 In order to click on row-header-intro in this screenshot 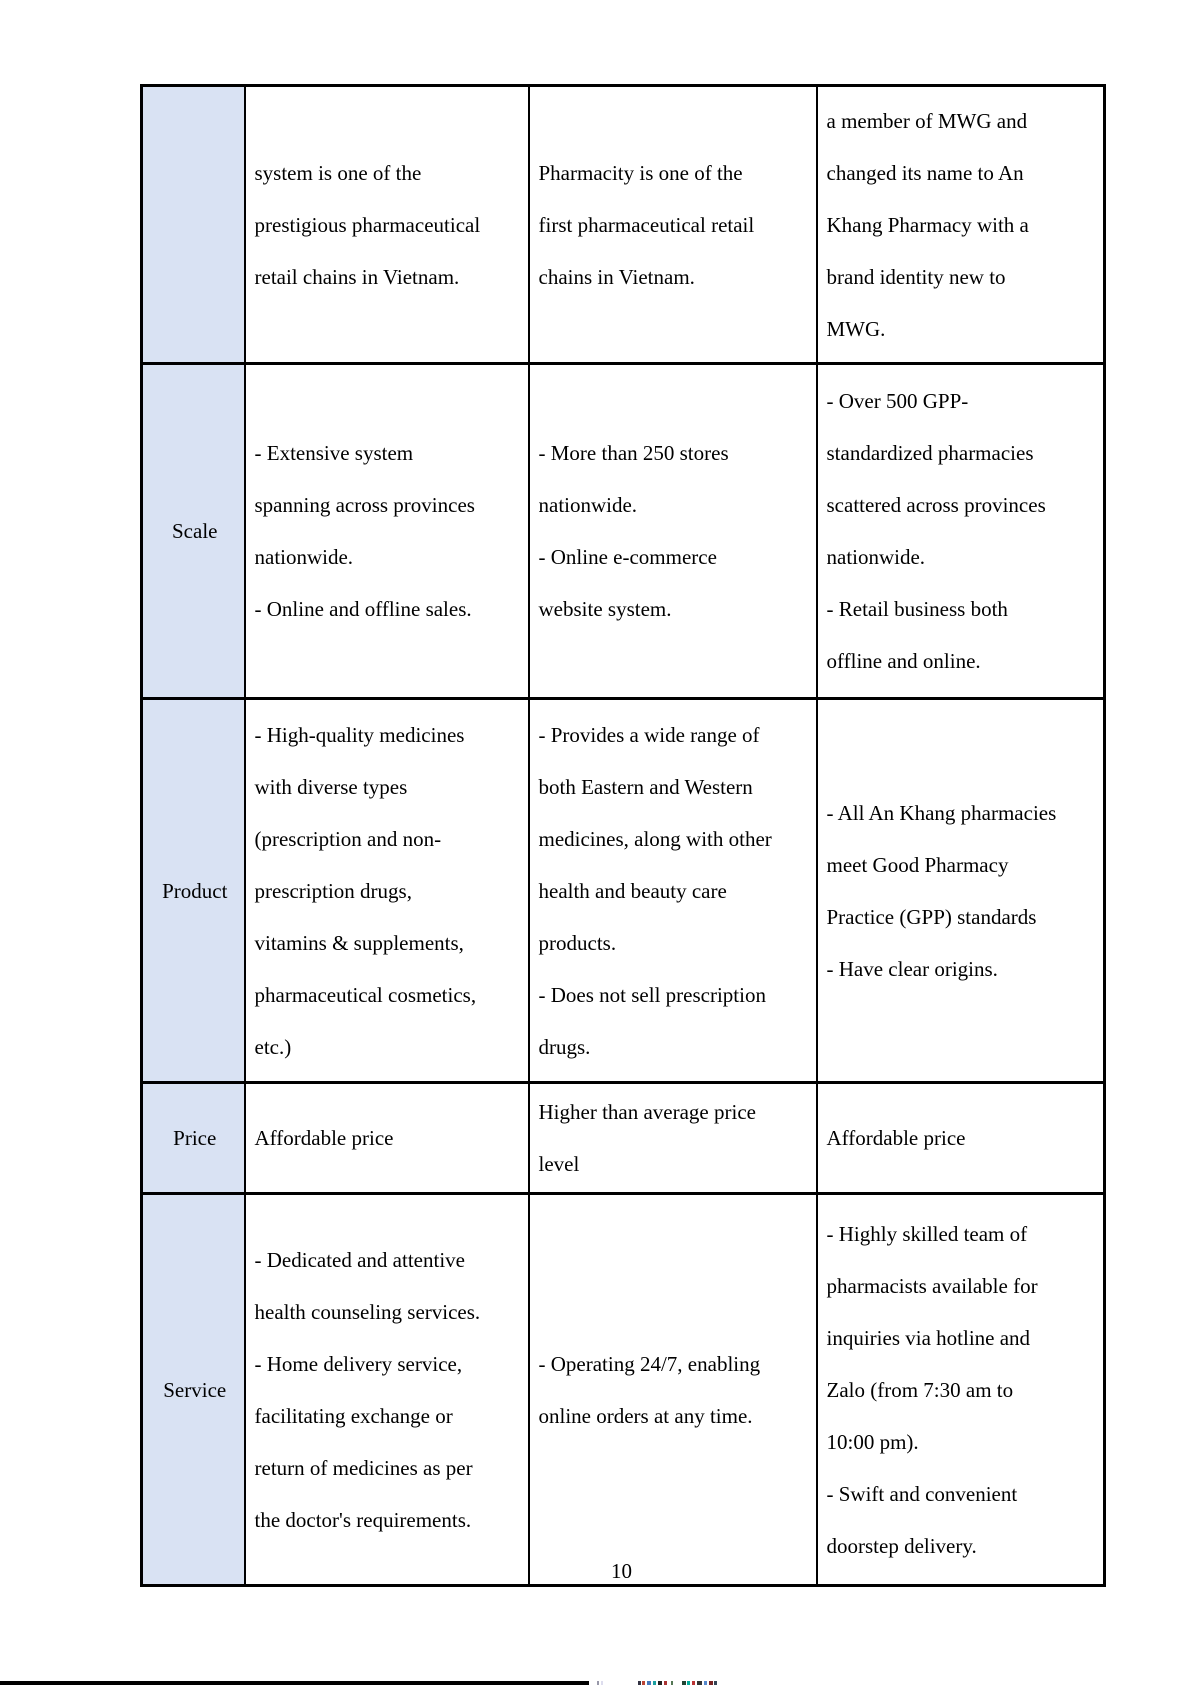, I will do `click(193, 224)`.